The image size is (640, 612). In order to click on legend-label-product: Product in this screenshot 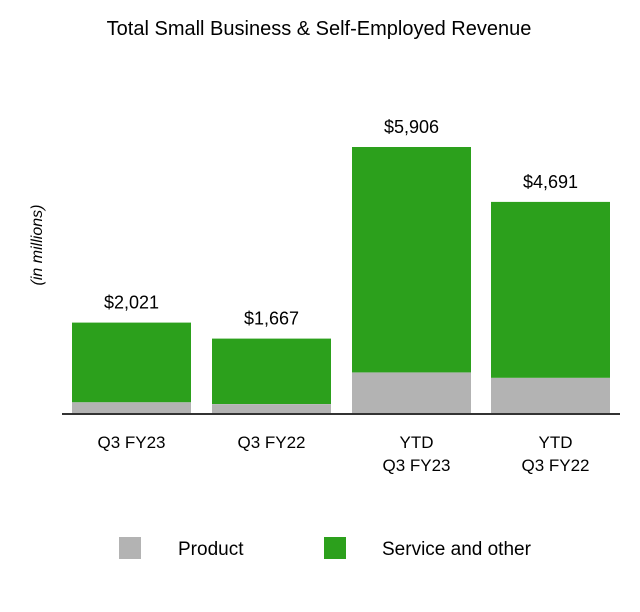, I will do `click(211, 549)`.